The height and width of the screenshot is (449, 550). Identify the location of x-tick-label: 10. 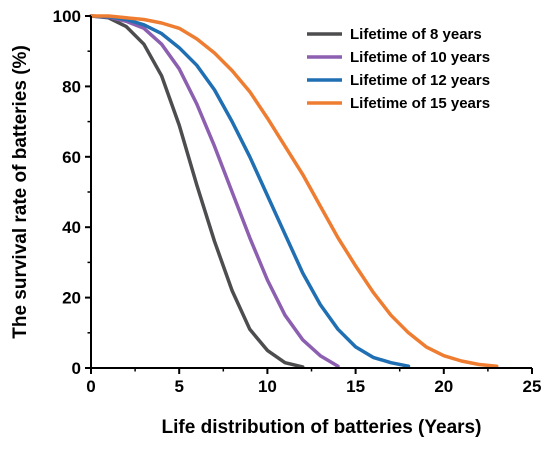
(267, 386).